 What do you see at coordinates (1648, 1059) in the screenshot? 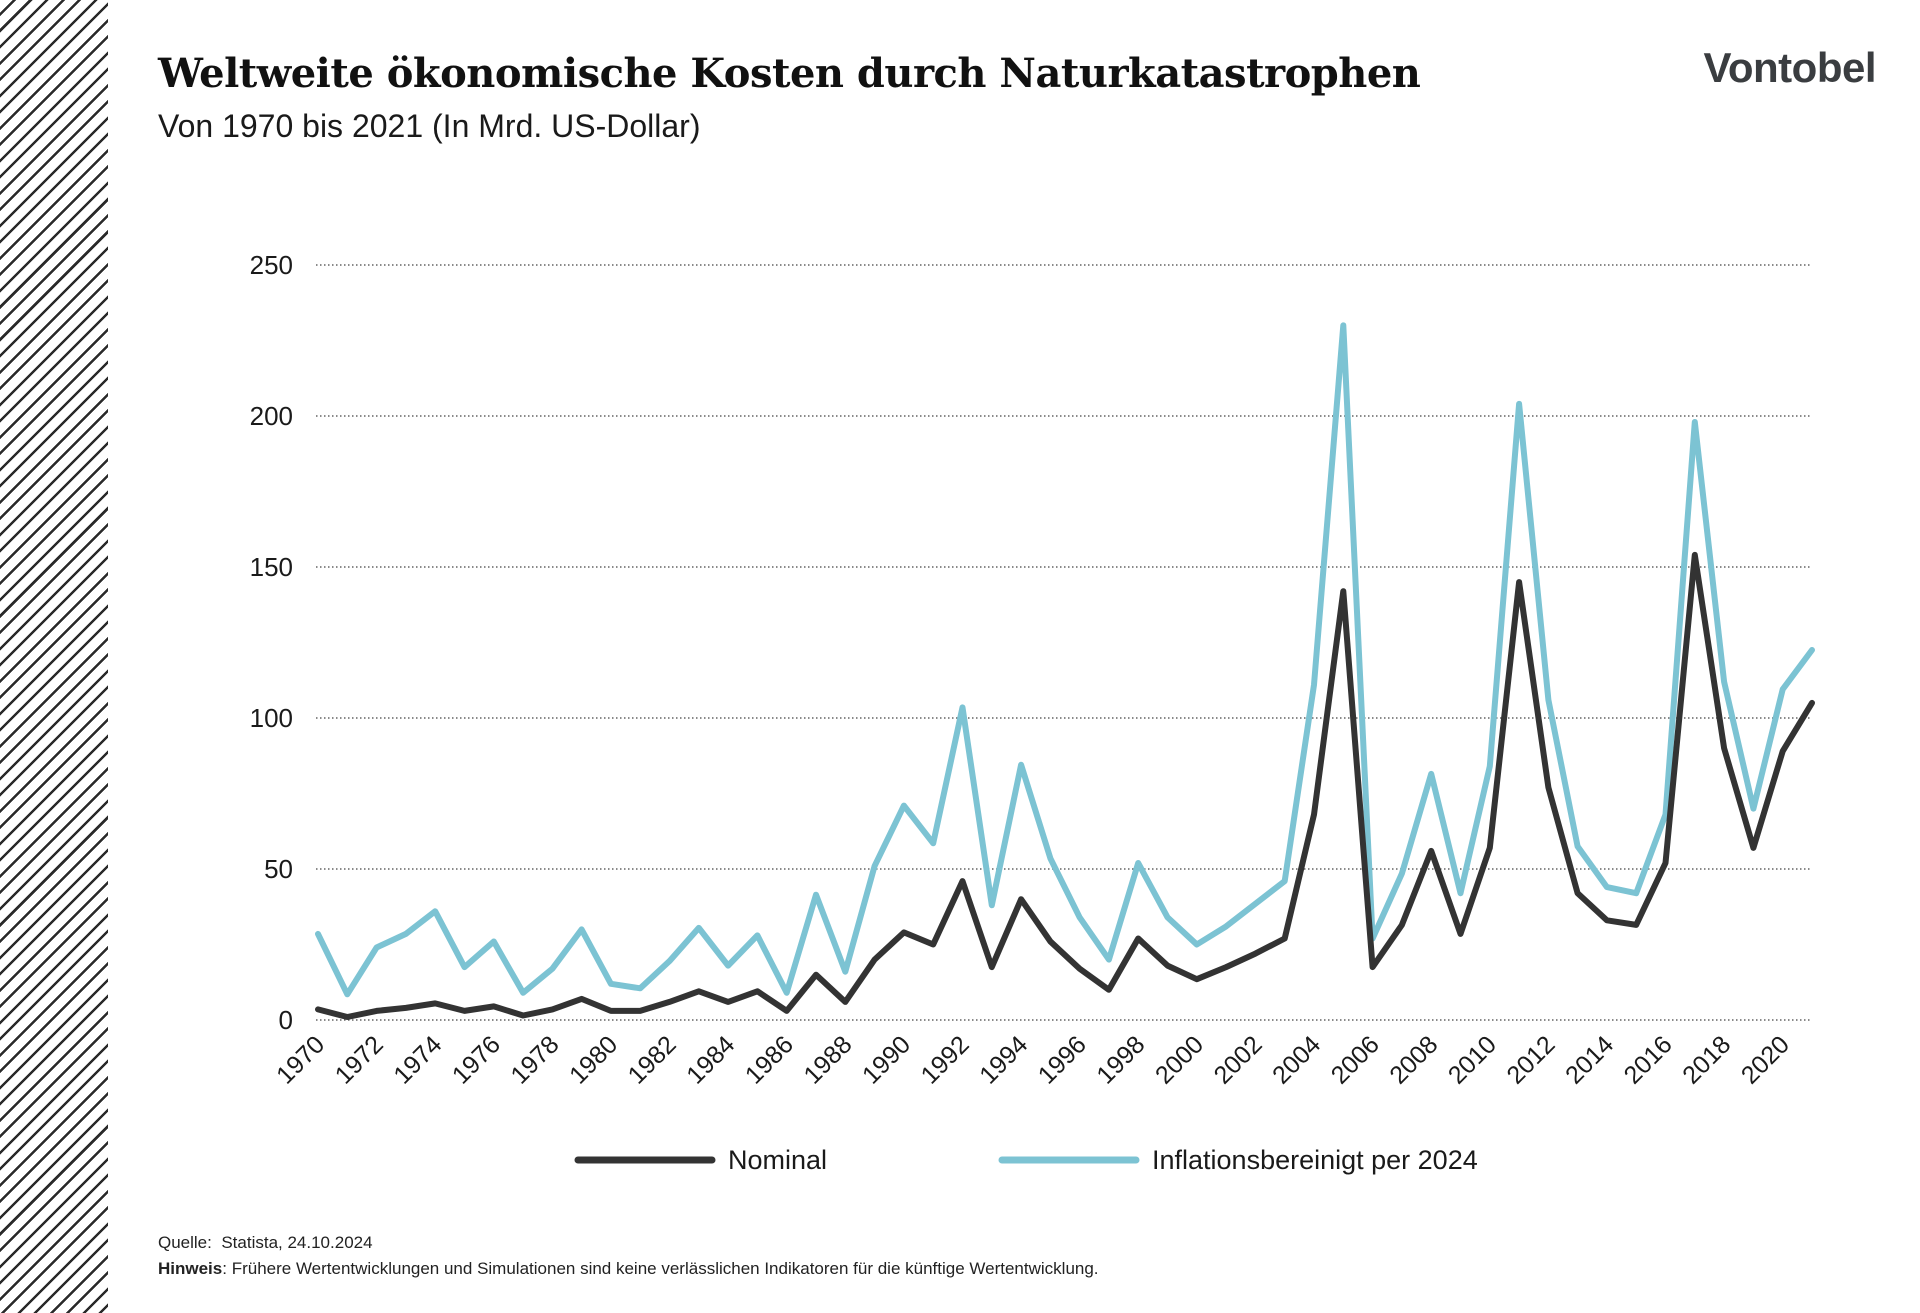
I see `x-tick-label-2016: 2016` at bounding box center [1648, 1059].